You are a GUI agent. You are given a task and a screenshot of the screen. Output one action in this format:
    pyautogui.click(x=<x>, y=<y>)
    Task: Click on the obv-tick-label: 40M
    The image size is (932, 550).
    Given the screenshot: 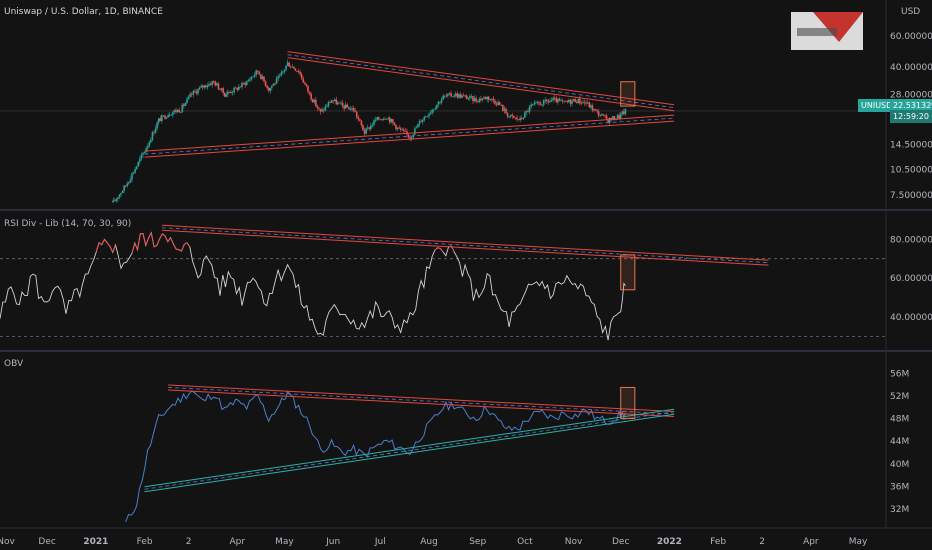 What is the action you would take?
    pyautogui.click(x=899, y=465)
    